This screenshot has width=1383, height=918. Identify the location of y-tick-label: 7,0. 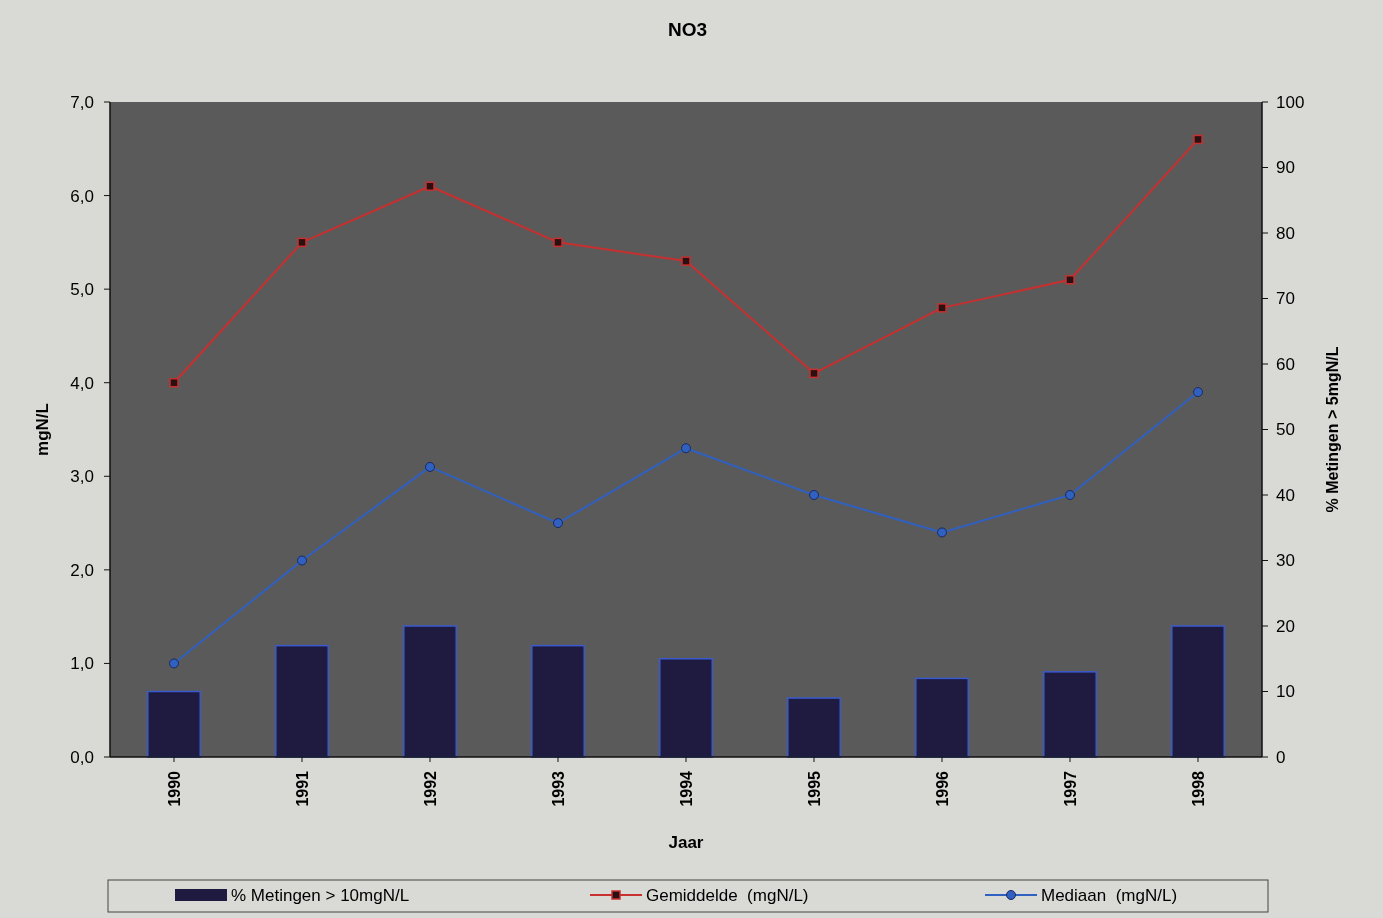
(82, 102).